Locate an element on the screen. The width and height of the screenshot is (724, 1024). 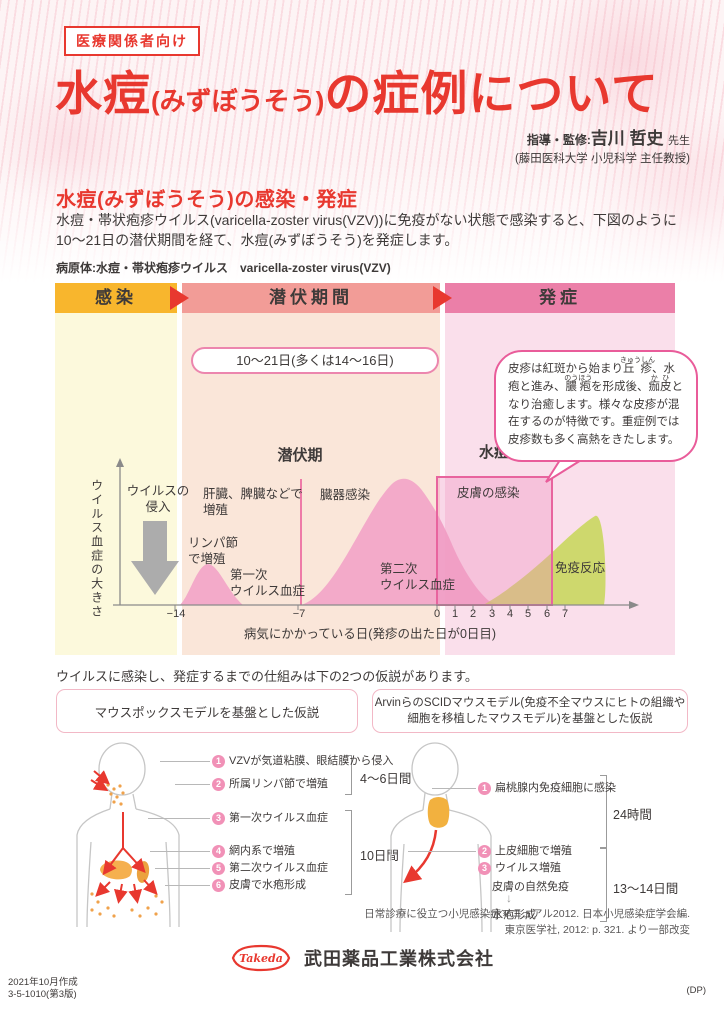
left-step-6: 6 皮膚で水疱形成 is located at coordinates (259, 886).